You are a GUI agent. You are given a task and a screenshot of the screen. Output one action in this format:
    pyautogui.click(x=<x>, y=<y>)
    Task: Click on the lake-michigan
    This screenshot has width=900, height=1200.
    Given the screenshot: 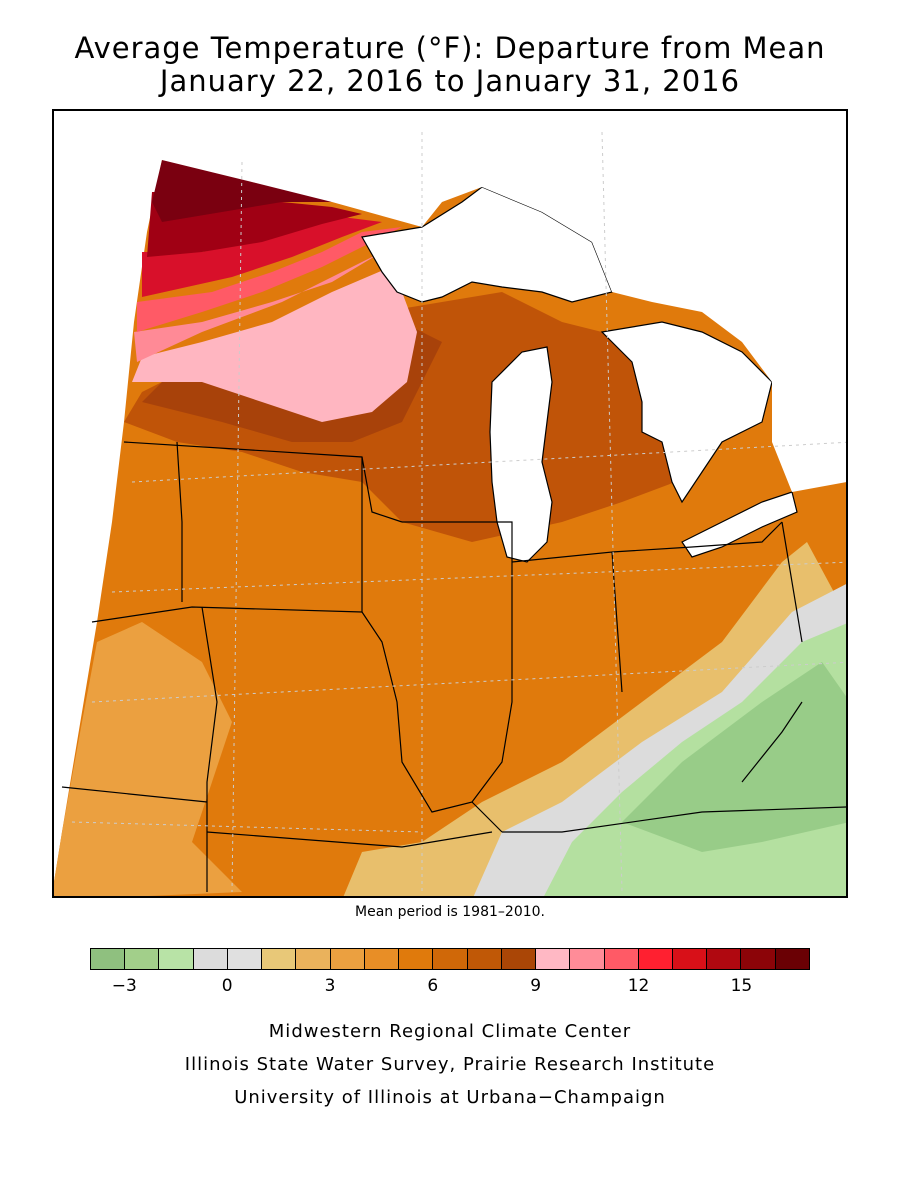 What is the action you would take?
    pyautogui.click(x=521, y=454)
    